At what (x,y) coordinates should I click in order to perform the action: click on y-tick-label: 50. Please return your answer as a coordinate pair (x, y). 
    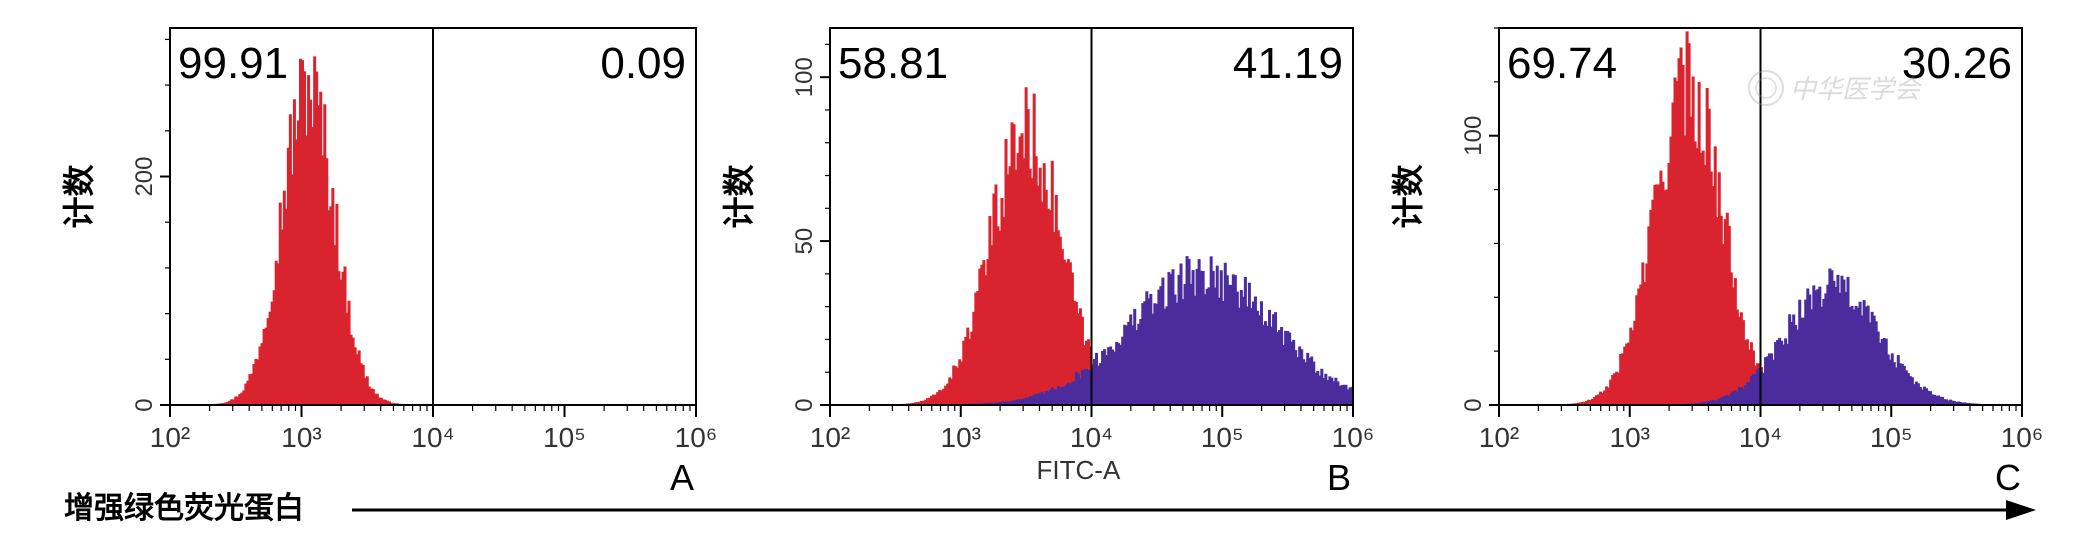
    Looking at the image, I should click on (804, 241).